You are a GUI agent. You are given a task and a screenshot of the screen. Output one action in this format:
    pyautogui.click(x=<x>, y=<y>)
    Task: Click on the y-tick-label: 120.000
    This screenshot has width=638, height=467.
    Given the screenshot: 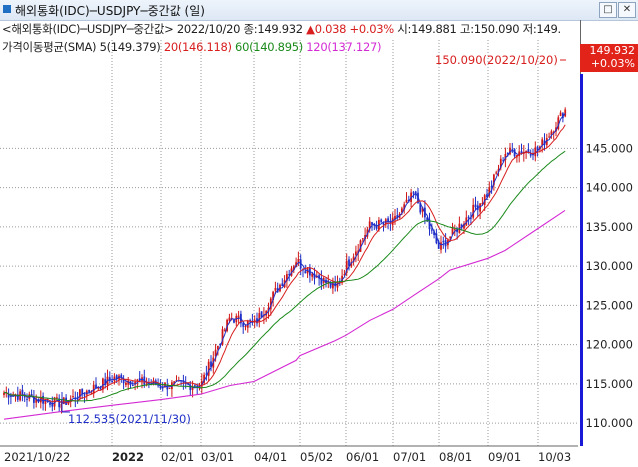 What is the action you would take?
    pyautogui.click(x=609, y=345)
    